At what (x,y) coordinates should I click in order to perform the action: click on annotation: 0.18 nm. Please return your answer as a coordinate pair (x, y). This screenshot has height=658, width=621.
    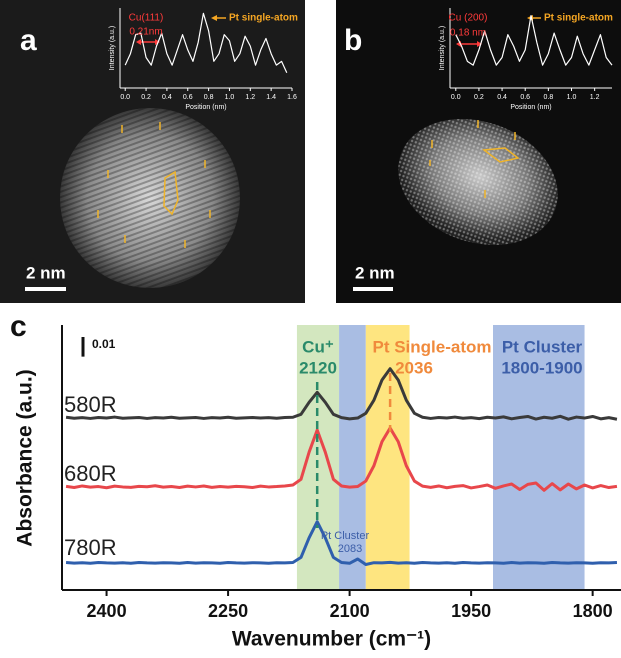
    Looking at the image, I should click on (468, 33).